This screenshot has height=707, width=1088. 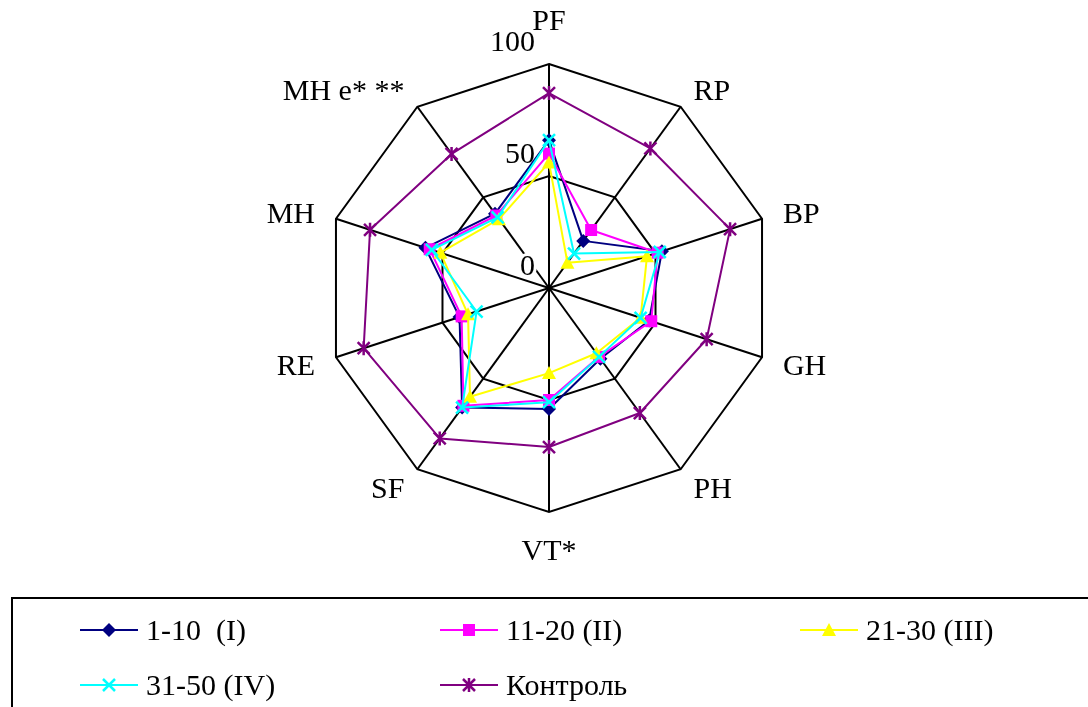 I want to click on spoke-label: MH e* **, so click(x=343, y=89).